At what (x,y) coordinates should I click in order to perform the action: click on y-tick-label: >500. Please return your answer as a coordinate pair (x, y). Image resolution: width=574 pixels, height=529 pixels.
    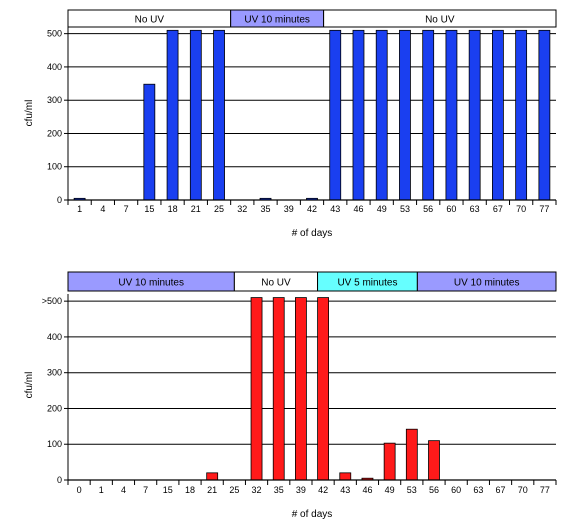
    Looking at the image, I should click on (52, 301).